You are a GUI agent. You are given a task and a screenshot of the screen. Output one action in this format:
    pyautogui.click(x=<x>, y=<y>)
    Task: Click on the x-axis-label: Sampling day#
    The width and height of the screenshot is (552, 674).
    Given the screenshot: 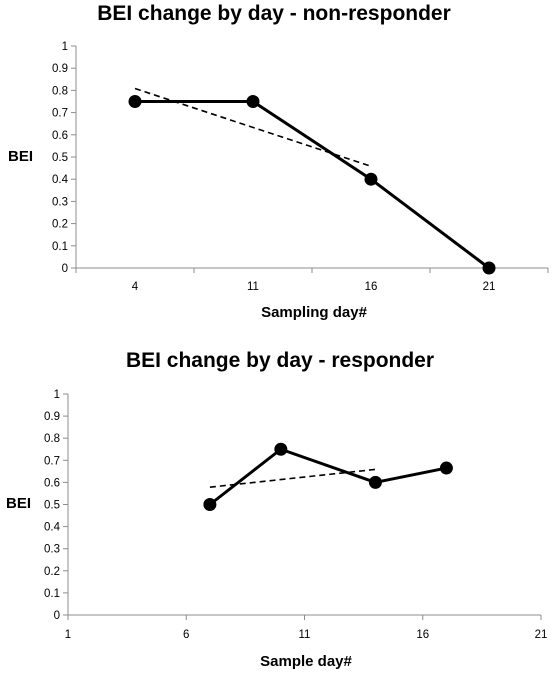 What is the action you would take?
    pyautogui.click(x=314, y=312)
    